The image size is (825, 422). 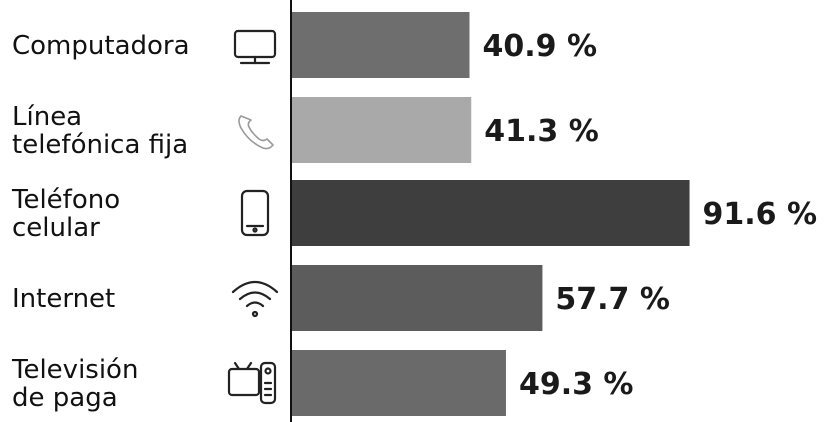 I want to click on category-label-3: Internet, so click(x=63, y=299).